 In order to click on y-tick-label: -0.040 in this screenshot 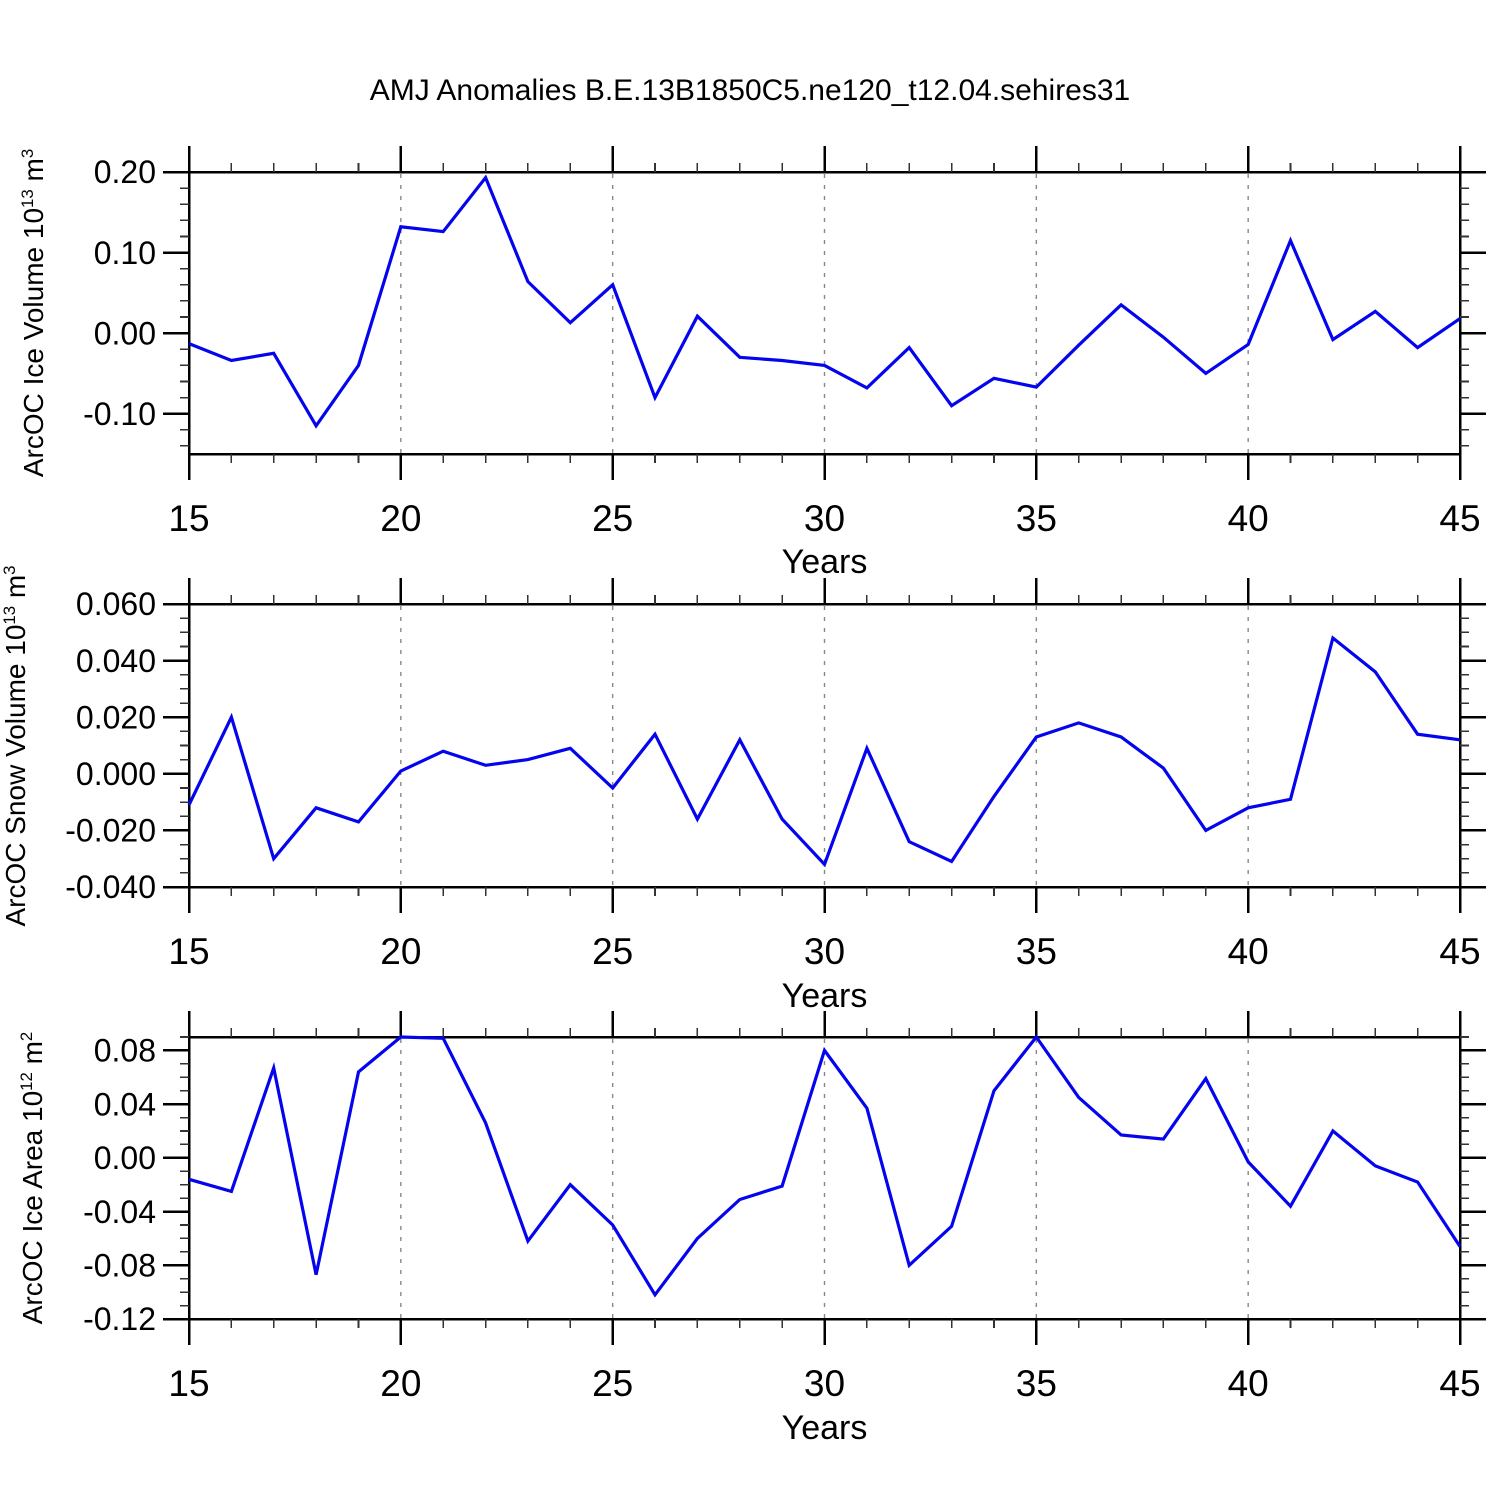, I will do `click(110, 887)`.